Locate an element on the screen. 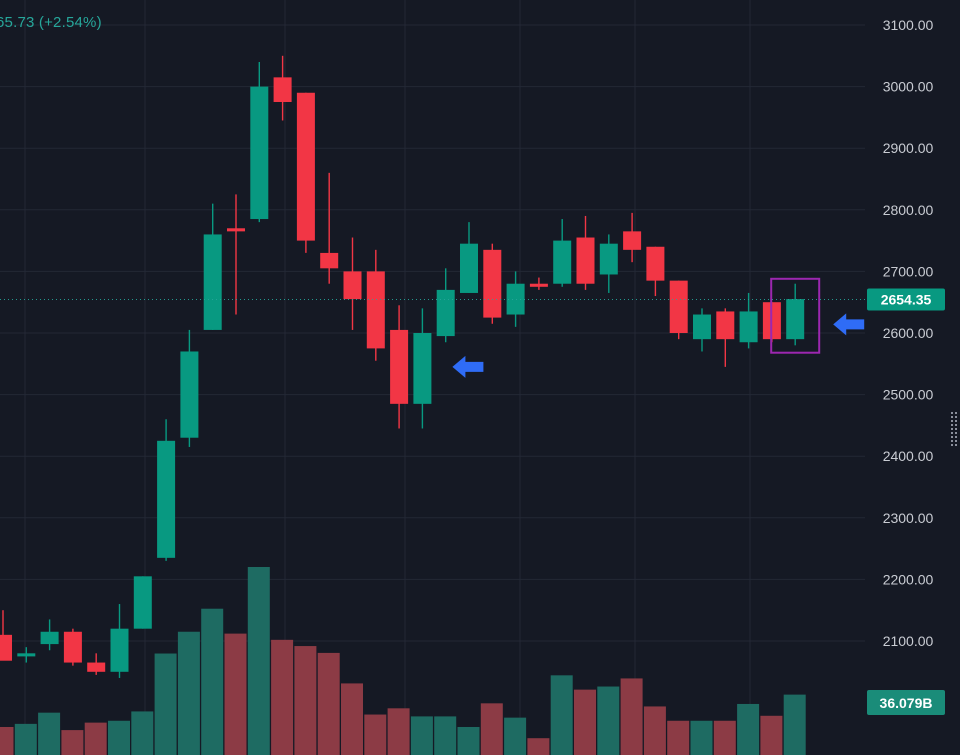  price-tick-label: 2700.00 is located at coordinates (908, 271).